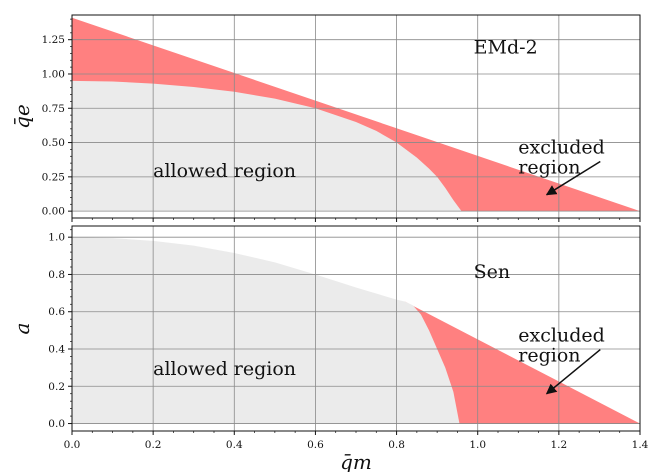 The width and height of the screenshot is (660, 472). What do you see at coordinates (56, 275) in the screenshot?
I see `y-tick-label: 0.8` at bounding box center [56, 275].